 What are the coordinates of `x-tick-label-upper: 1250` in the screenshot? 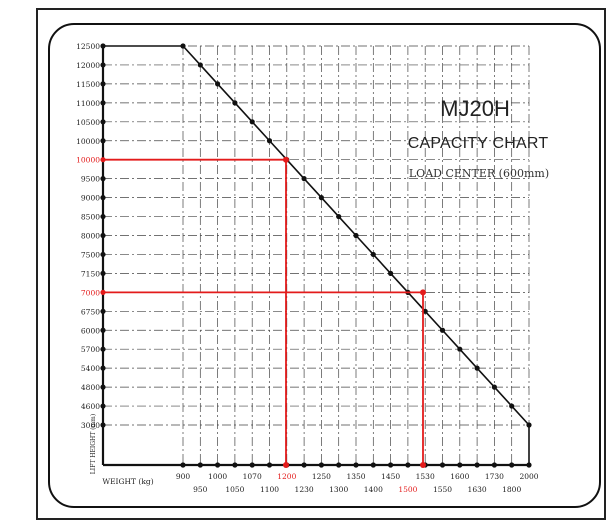 It's located at (321, 476).